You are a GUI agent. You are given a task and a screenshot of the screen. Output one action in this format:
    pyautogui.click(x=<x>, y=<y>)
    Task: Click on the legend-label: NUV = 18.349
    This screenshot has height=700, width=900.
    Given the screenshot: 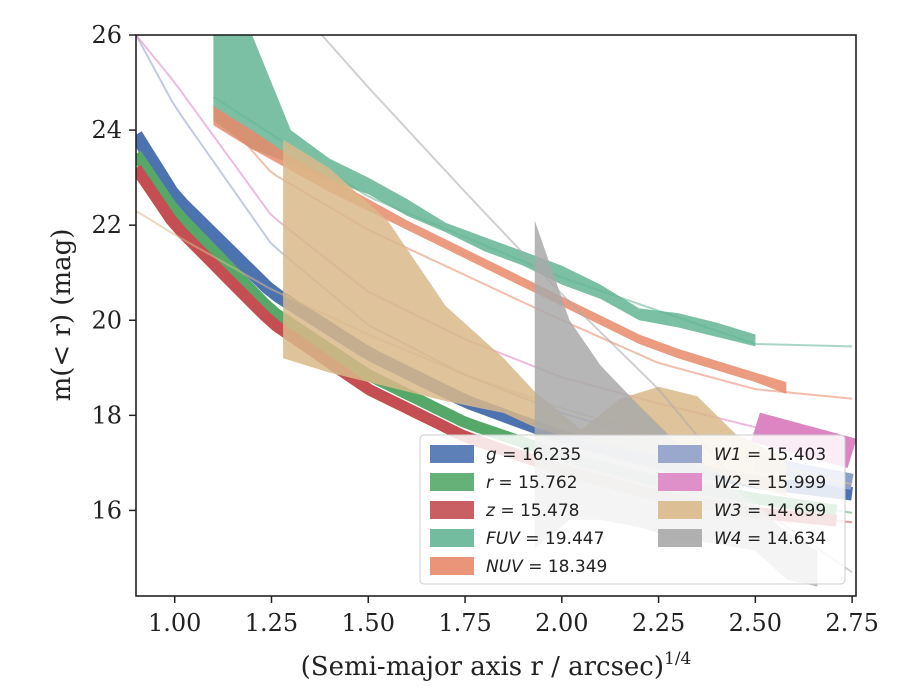 What is the action you would take?
    pyautogui.click(x=546, y=567)
    